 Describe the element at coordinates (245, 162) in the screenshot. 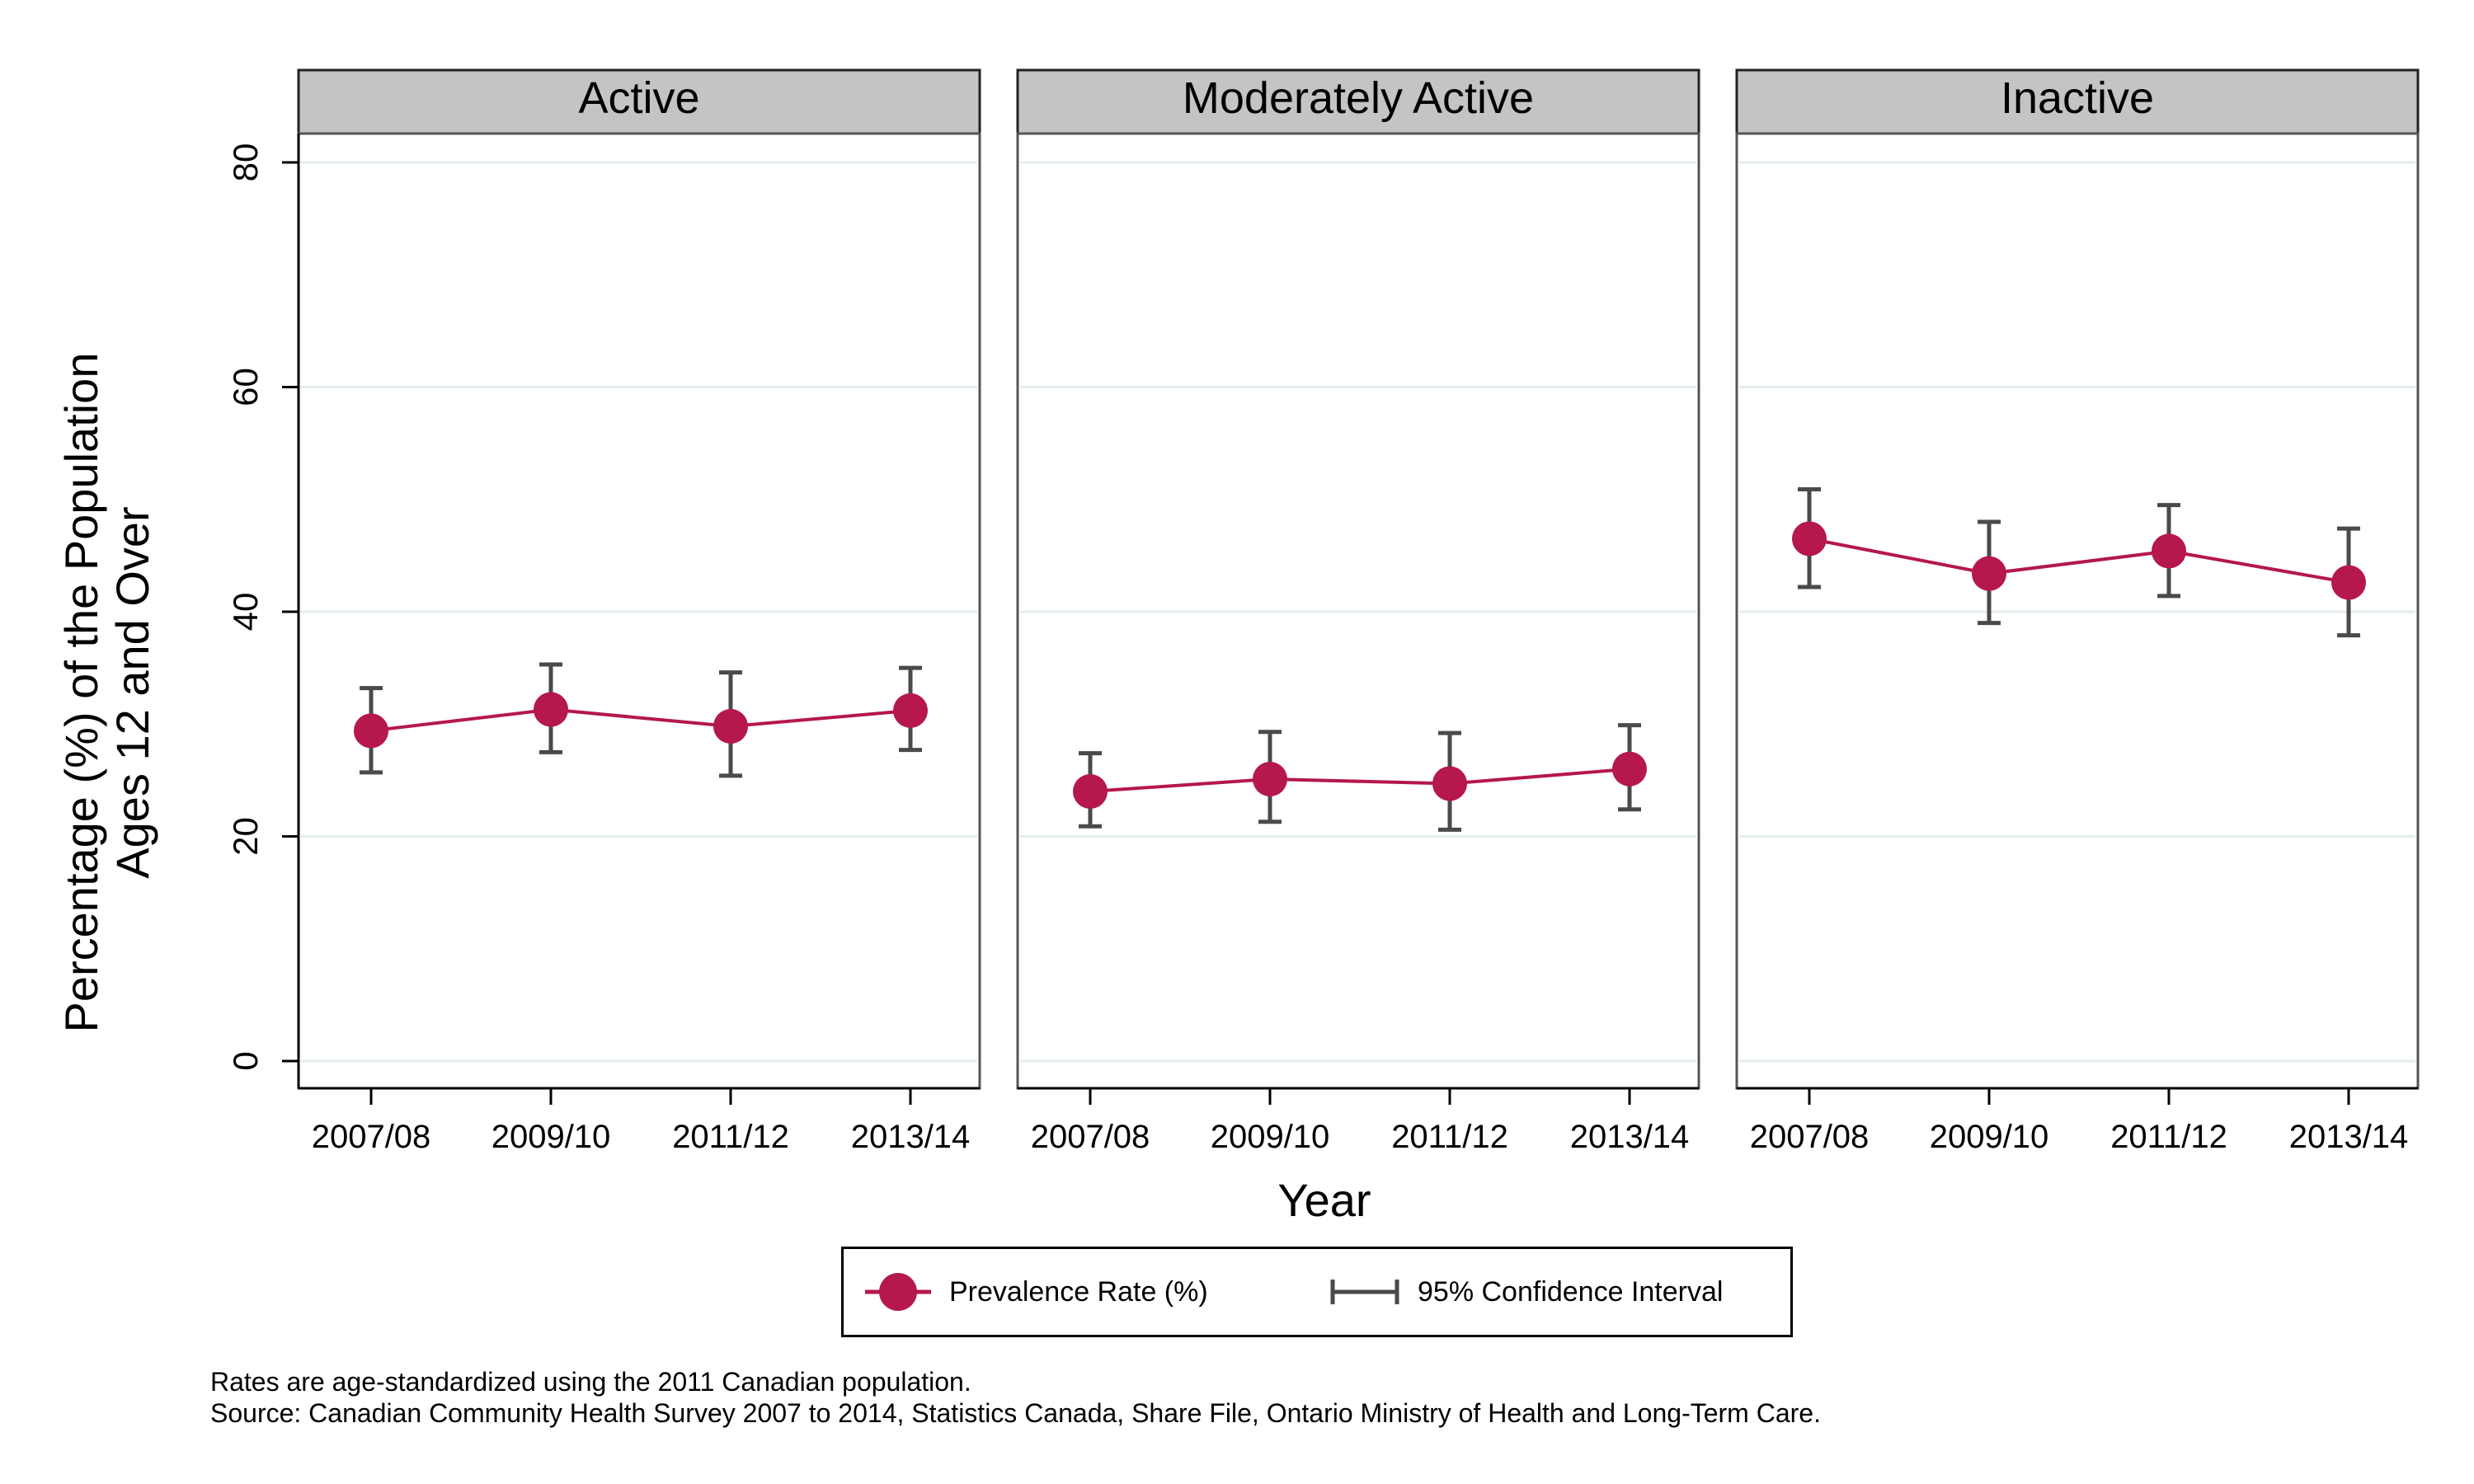

I see `y-tick-label: 80` at that location.